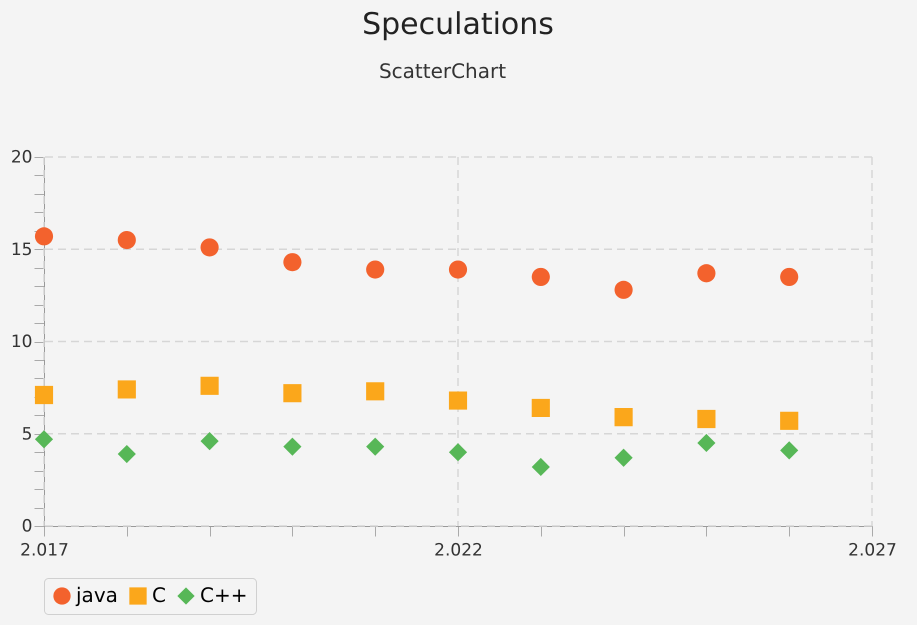 The image size is (917, 625). I want to click on y-tick-label: 0, so click(27, 526).